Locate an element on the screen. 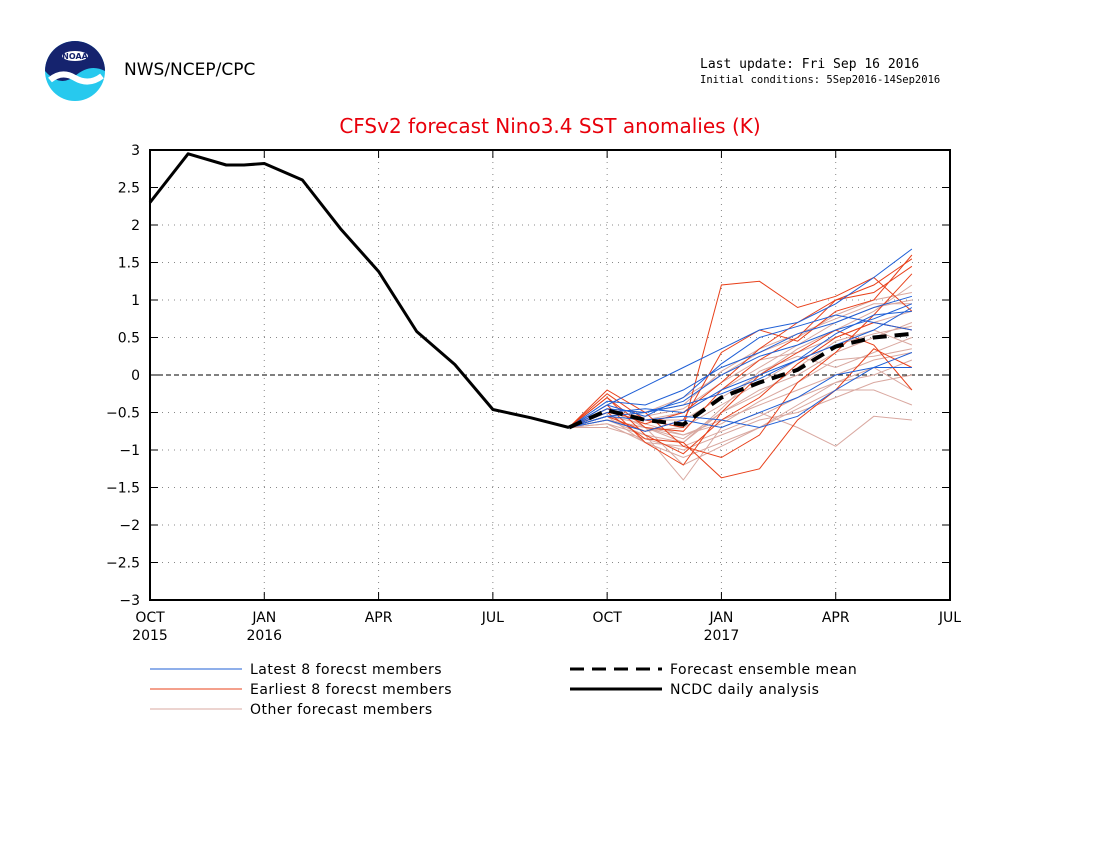 The image size is (1100, 850). ytick-label-7: −0.5 is located at coordinates (123, 414).